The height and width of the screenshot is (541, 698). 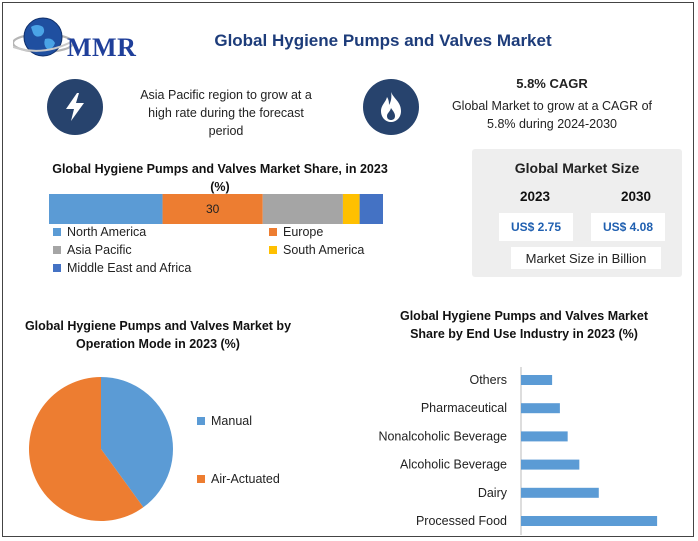 What do you see at coordinates (461, 521) in the screenshot?
I see `category-label-processed-food: Processed Food` at bounding box center [461, 521].